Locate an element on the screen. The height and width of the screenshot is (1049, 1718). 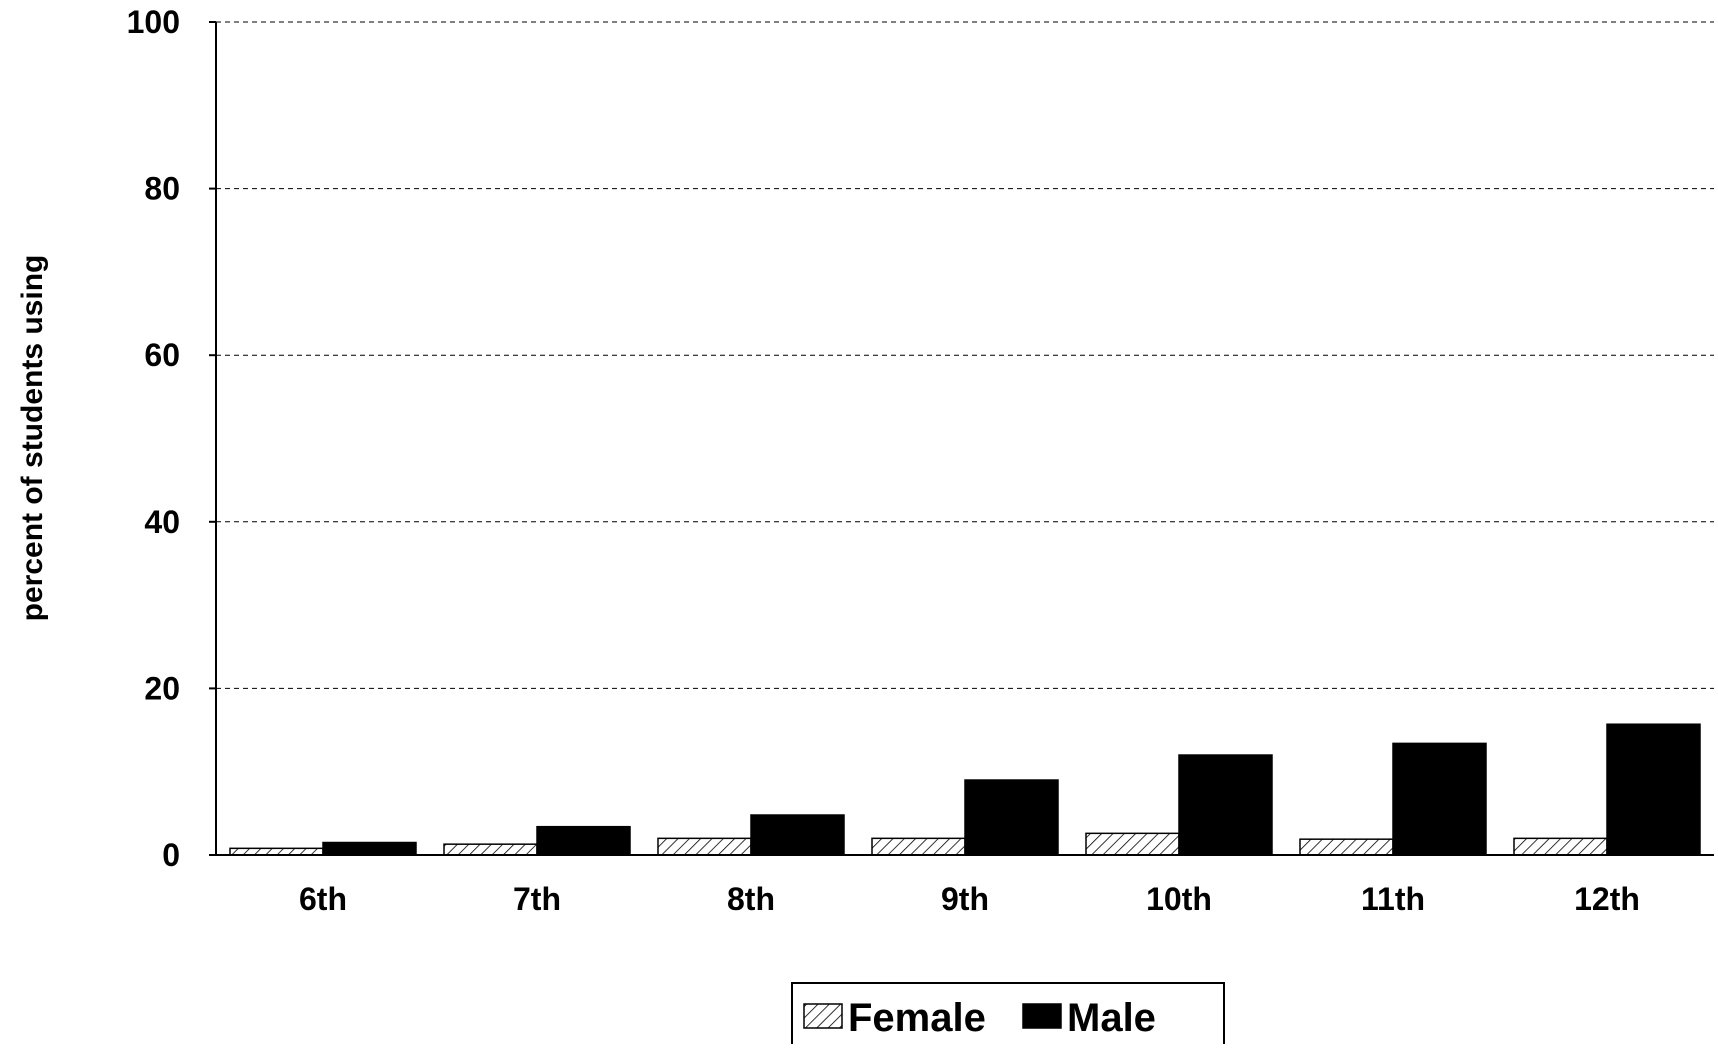
bar-male-10th is located at coordinates (1225, 805).